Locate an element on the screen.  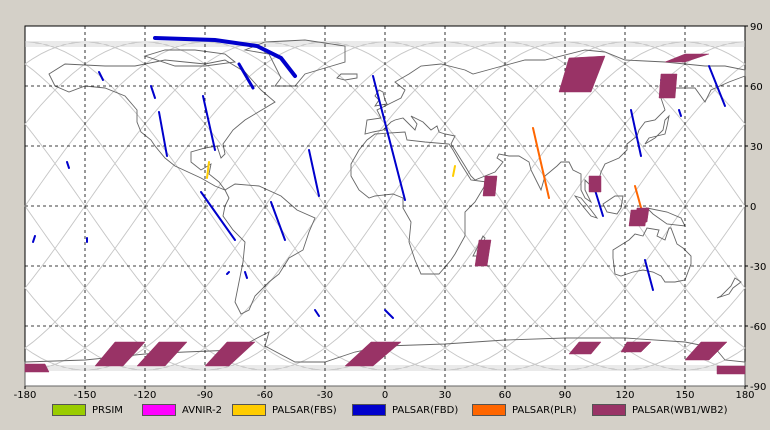
legend-item: PALSAR(PLR) is located at coordinates (524, 410).